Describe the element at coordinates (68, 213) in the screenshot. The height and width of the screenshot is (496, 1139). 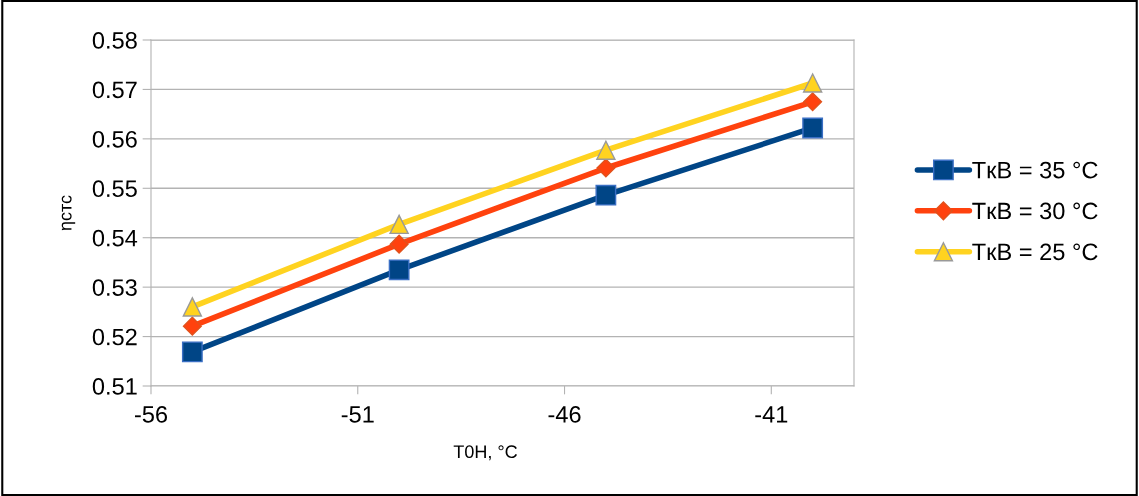
I see `y-axis-title: ηстс` at that location.